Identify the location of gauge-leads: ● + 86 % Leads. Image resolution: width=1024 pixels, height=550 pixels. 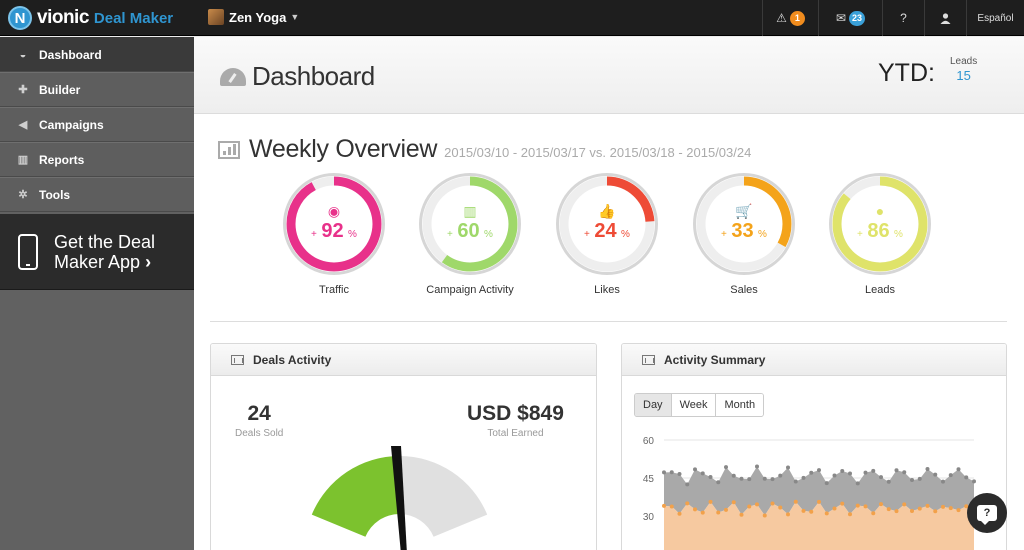
(880, 237).